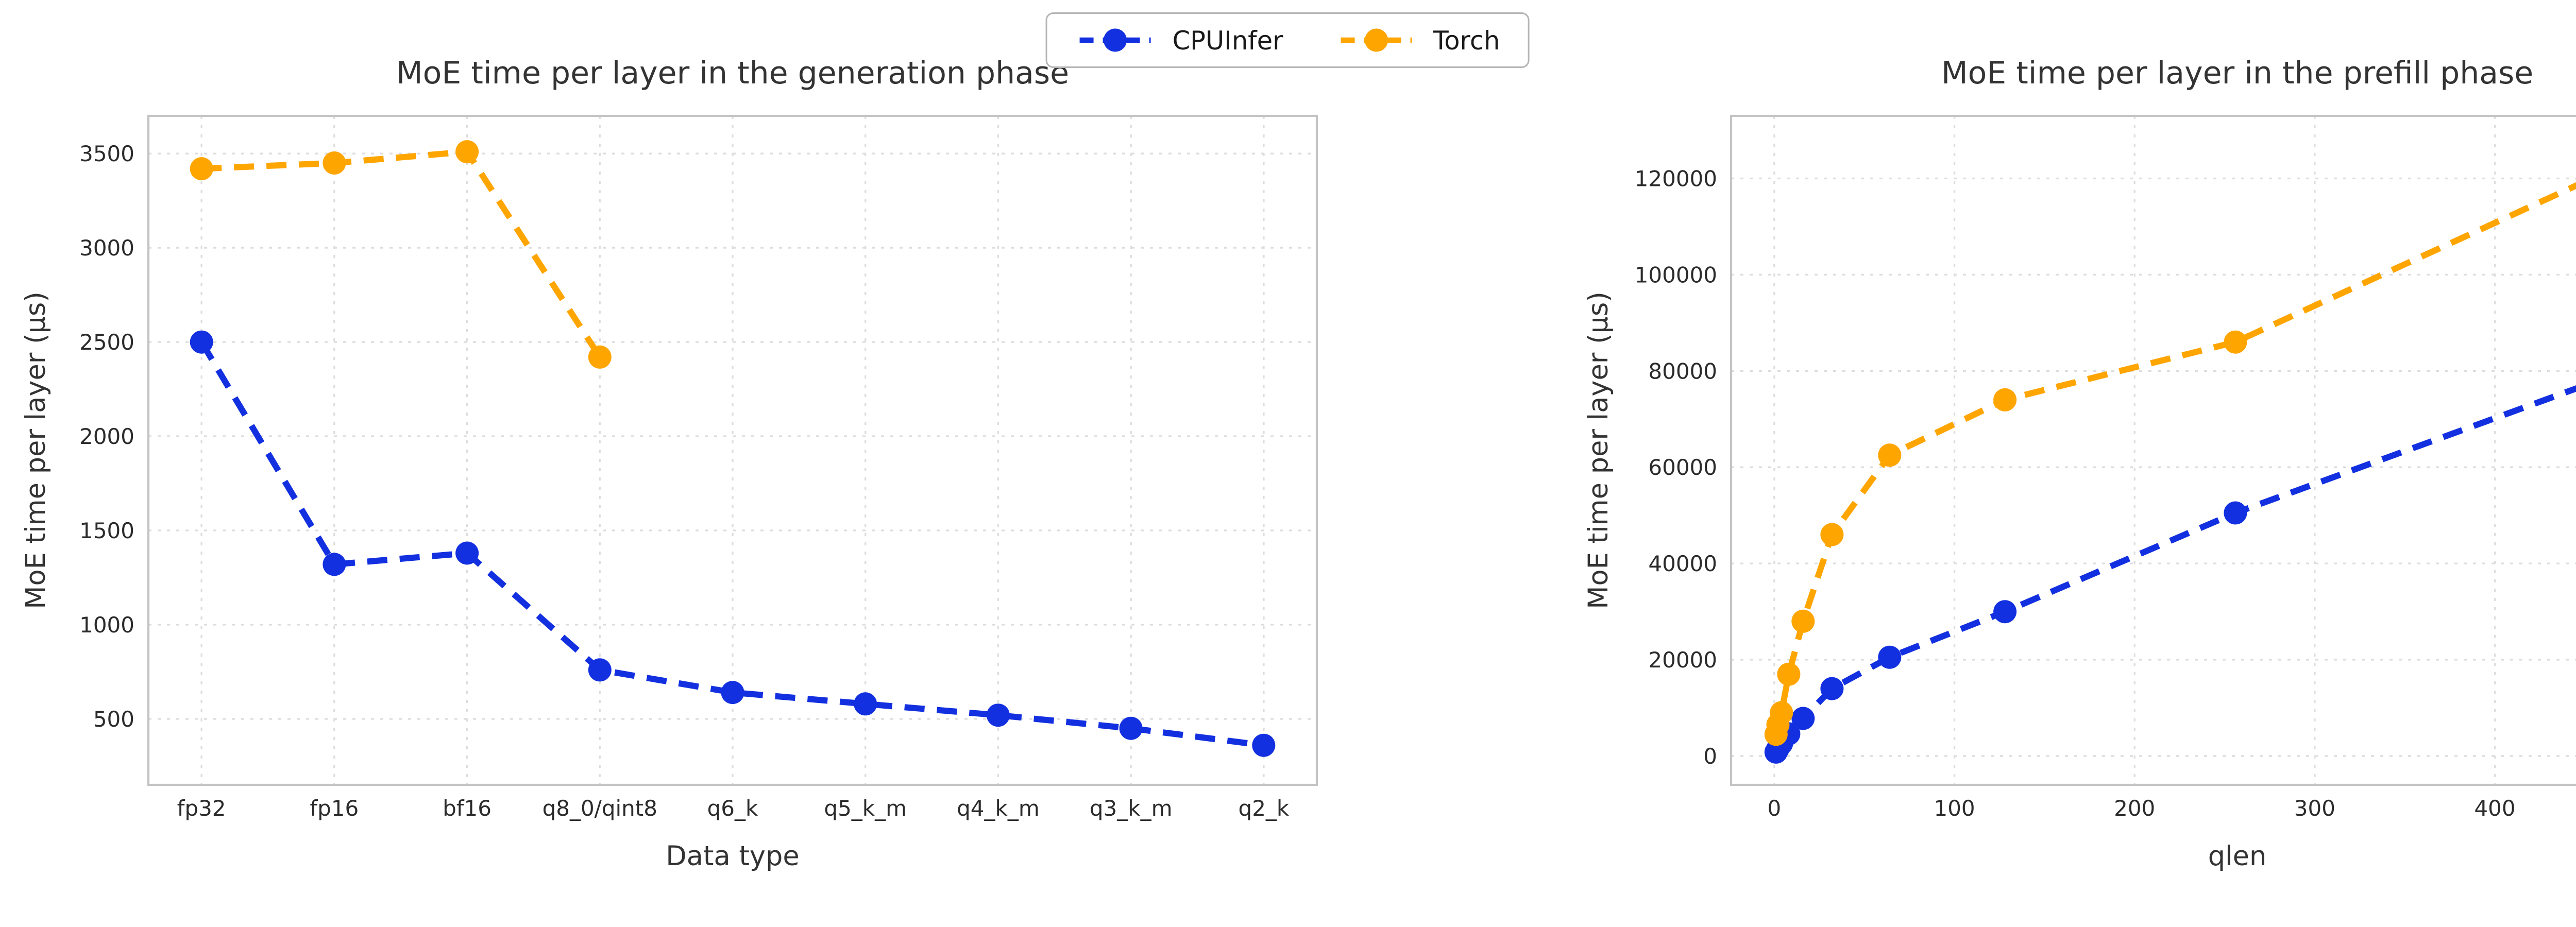 This screenshot has width=2576, height=927. Describe the element at coordinates (1682, 467) in the screenshot. I see `svg-text: 60000` at that location.